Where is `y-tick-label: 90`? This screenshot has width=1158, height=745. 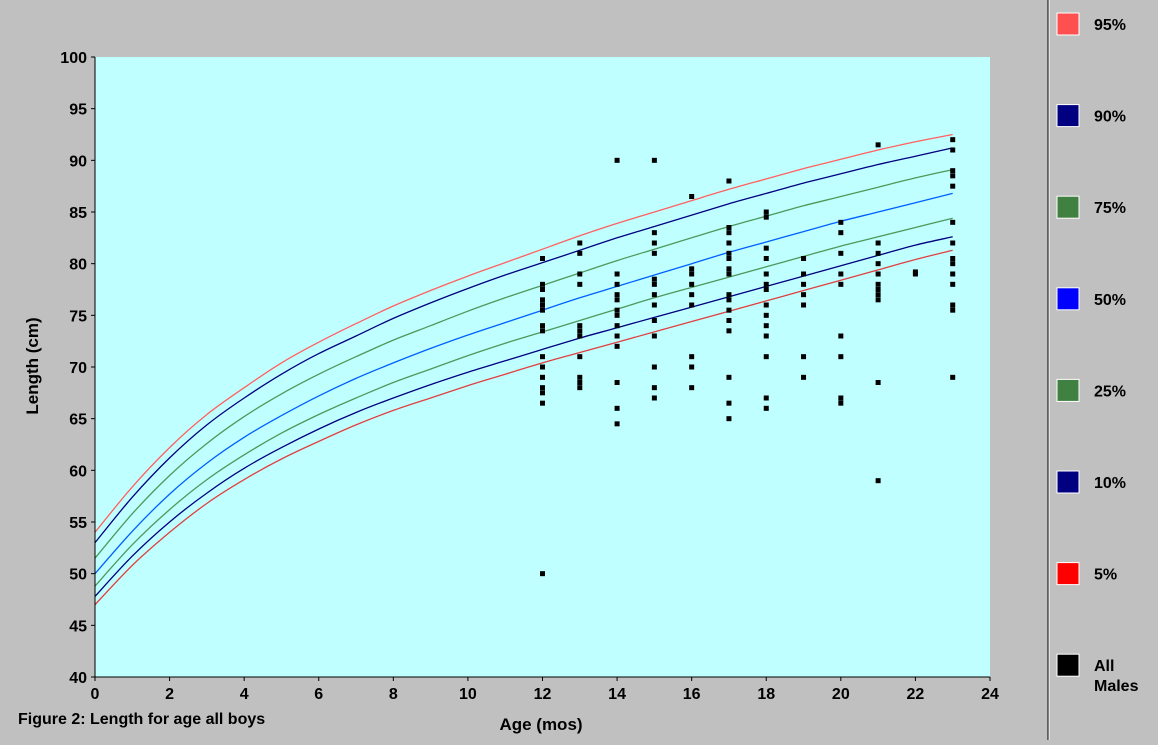
y-tick-label: 90 is located at coordinates (78, 161).